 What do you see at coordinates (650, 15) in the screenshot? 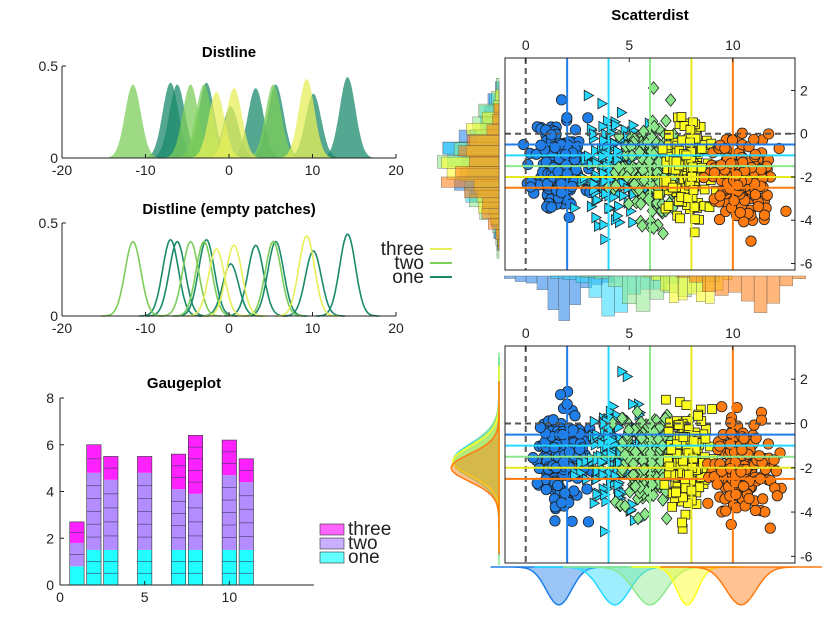
I see `scatterdist-title: Scatterdist` at bounding box center [650, 15].